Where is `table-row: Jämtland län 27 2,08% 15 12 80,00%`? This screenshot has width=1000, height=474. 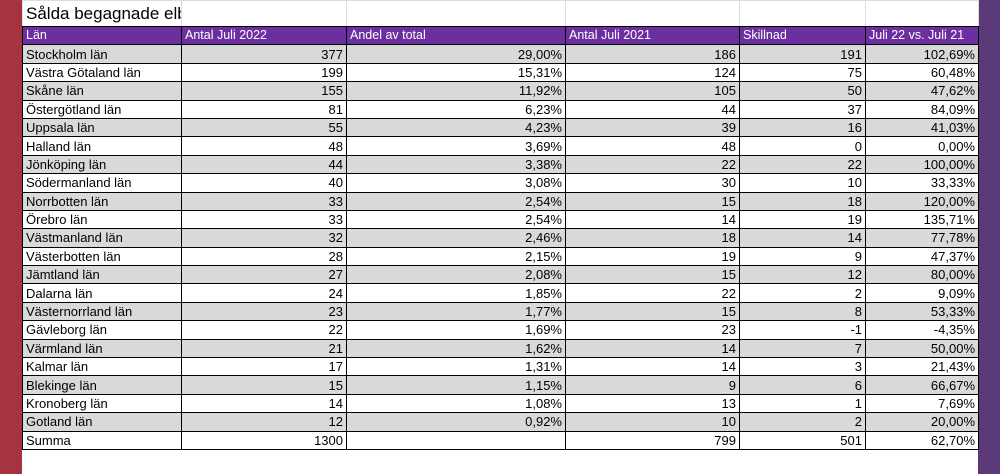
table-row: Jämtland län 27 2,08% 15 12 80,00% is located at coordinates (500, 275).